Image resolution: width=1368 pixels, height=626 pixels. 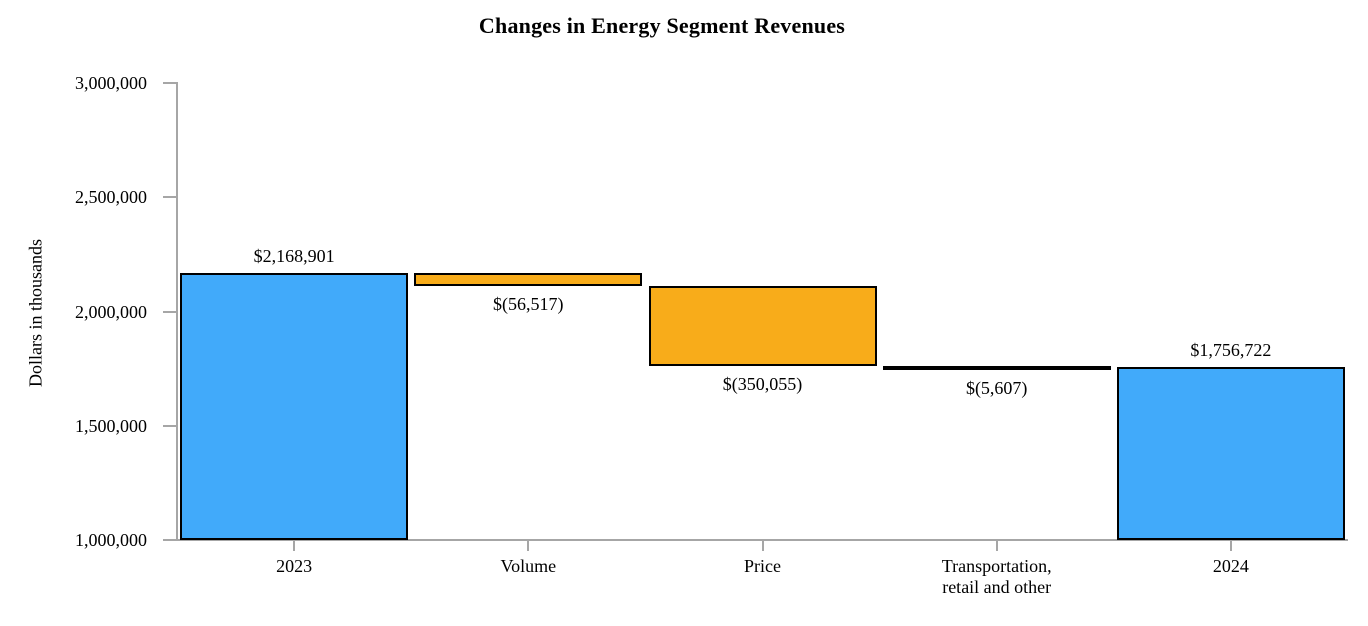 What do you see at coordinates (662, 25) in the screenshot?
I see `chart-title: Changes in Energy Segment Revenues` at bounding box center [662, 25].